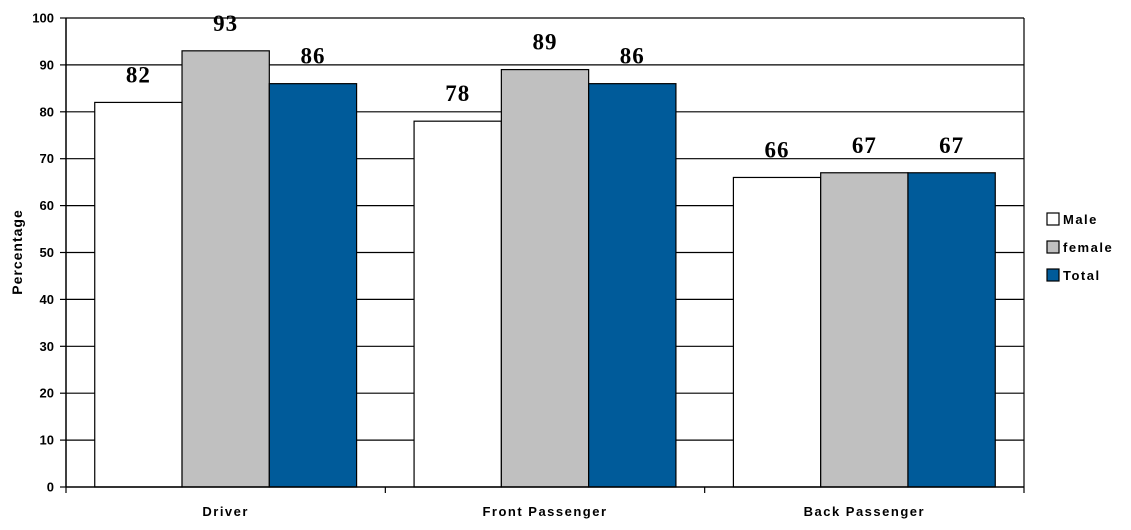 The width and height of the screenshot is (1131, 530). I want to click on legend-label-male: Male, so click(1080, 219).